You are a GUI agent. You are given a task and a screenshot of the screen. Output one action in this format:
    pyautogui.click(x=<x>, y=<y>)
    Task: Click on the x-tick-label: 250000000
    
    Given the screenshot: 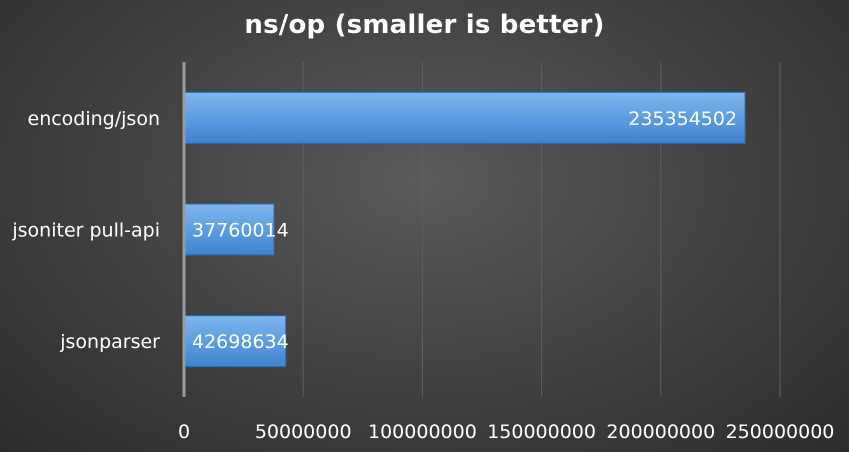 What is the action you would take?
    pyautogui.click(x=780, y=432)
    